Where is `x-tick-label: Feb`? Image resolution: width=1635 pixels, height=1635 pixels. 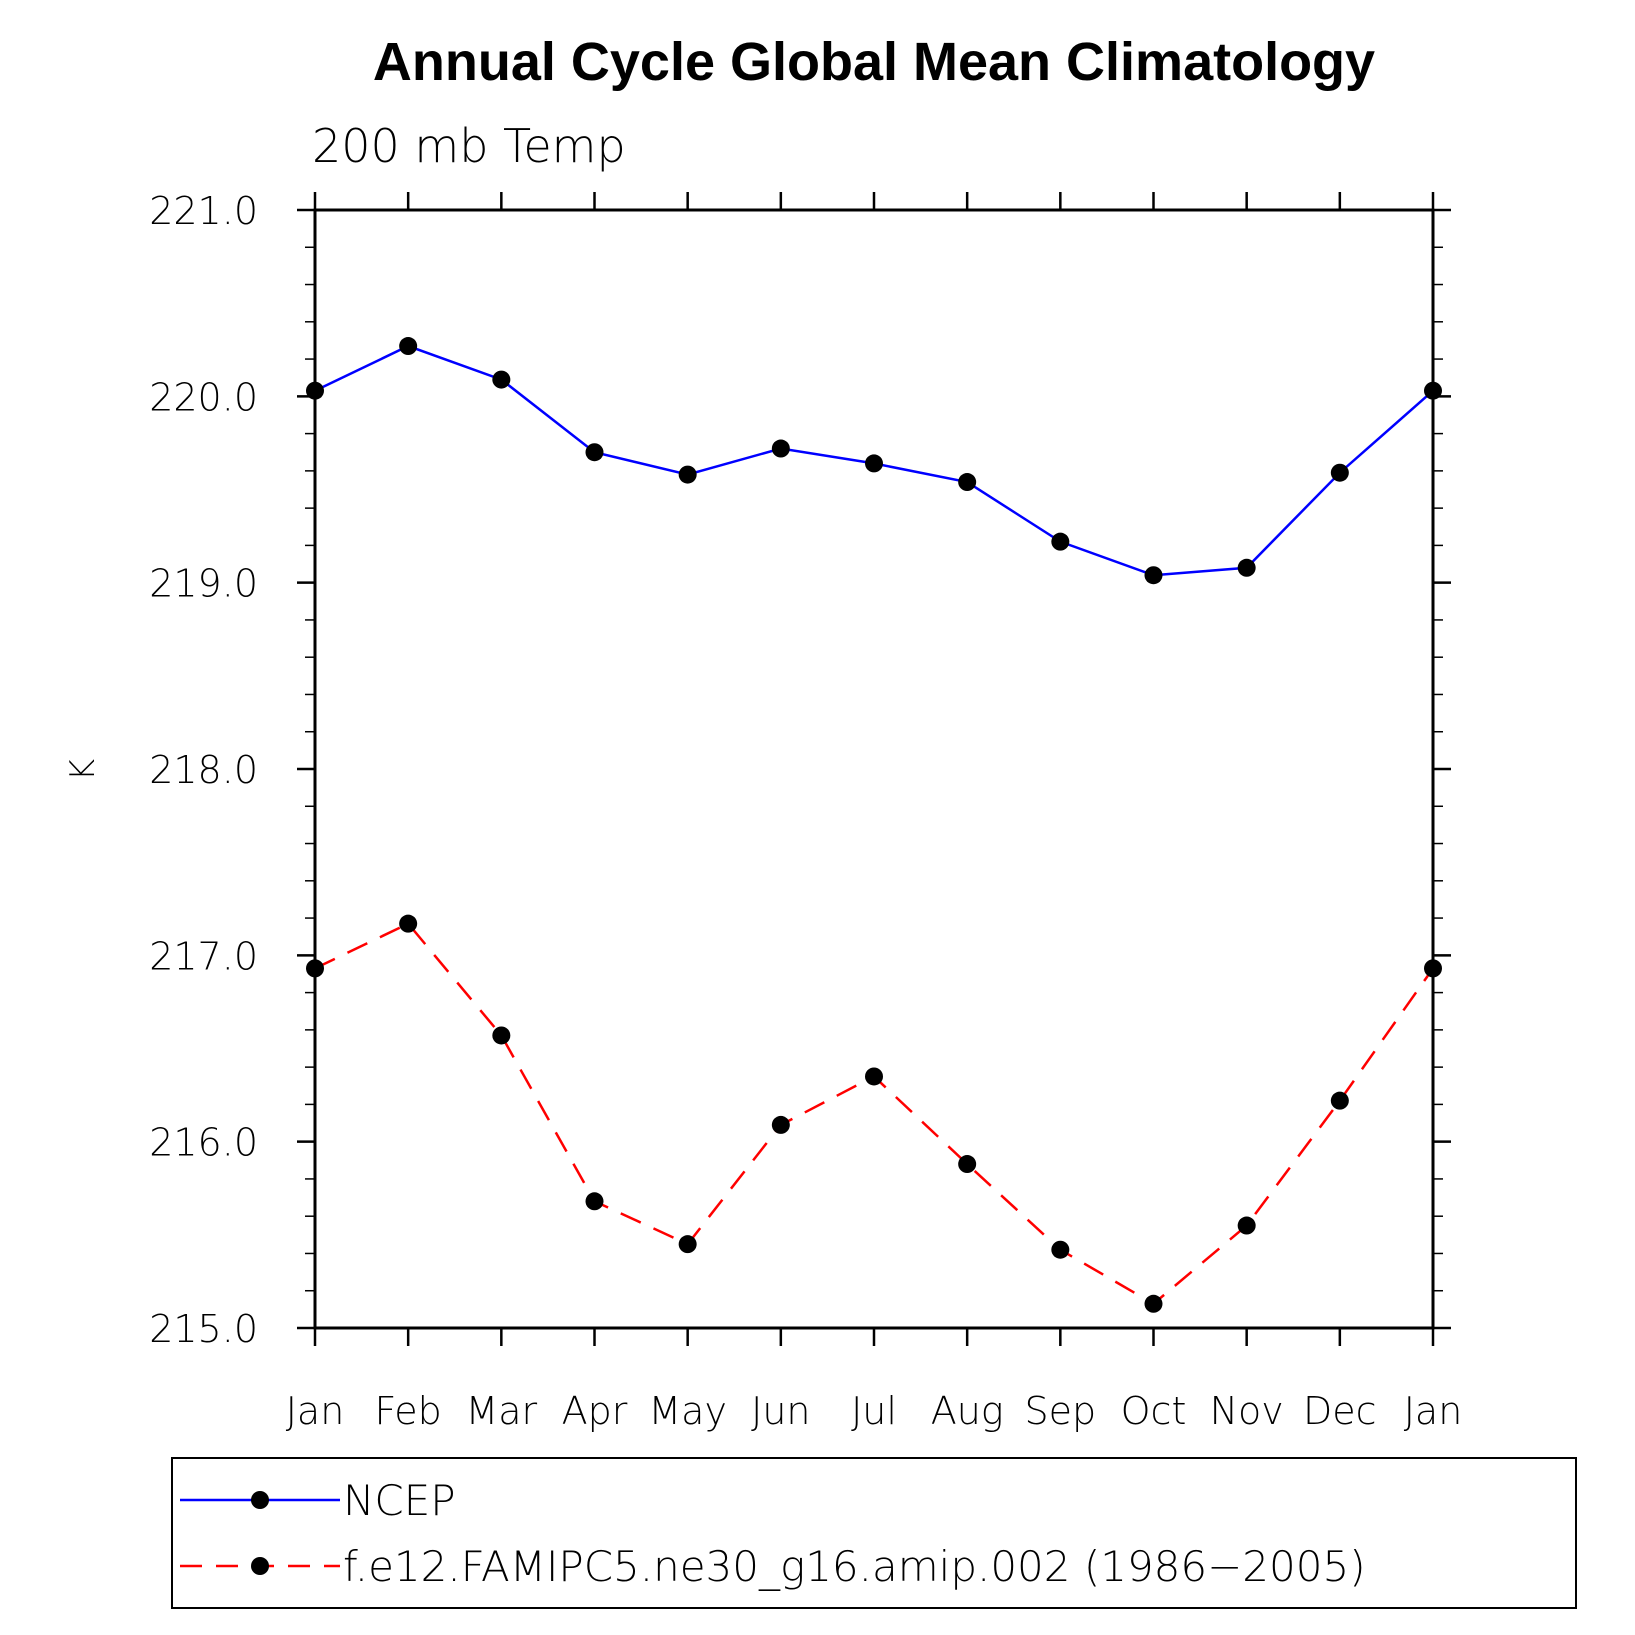
x-tick-label: Feb is located at coordinates (408, 1411).